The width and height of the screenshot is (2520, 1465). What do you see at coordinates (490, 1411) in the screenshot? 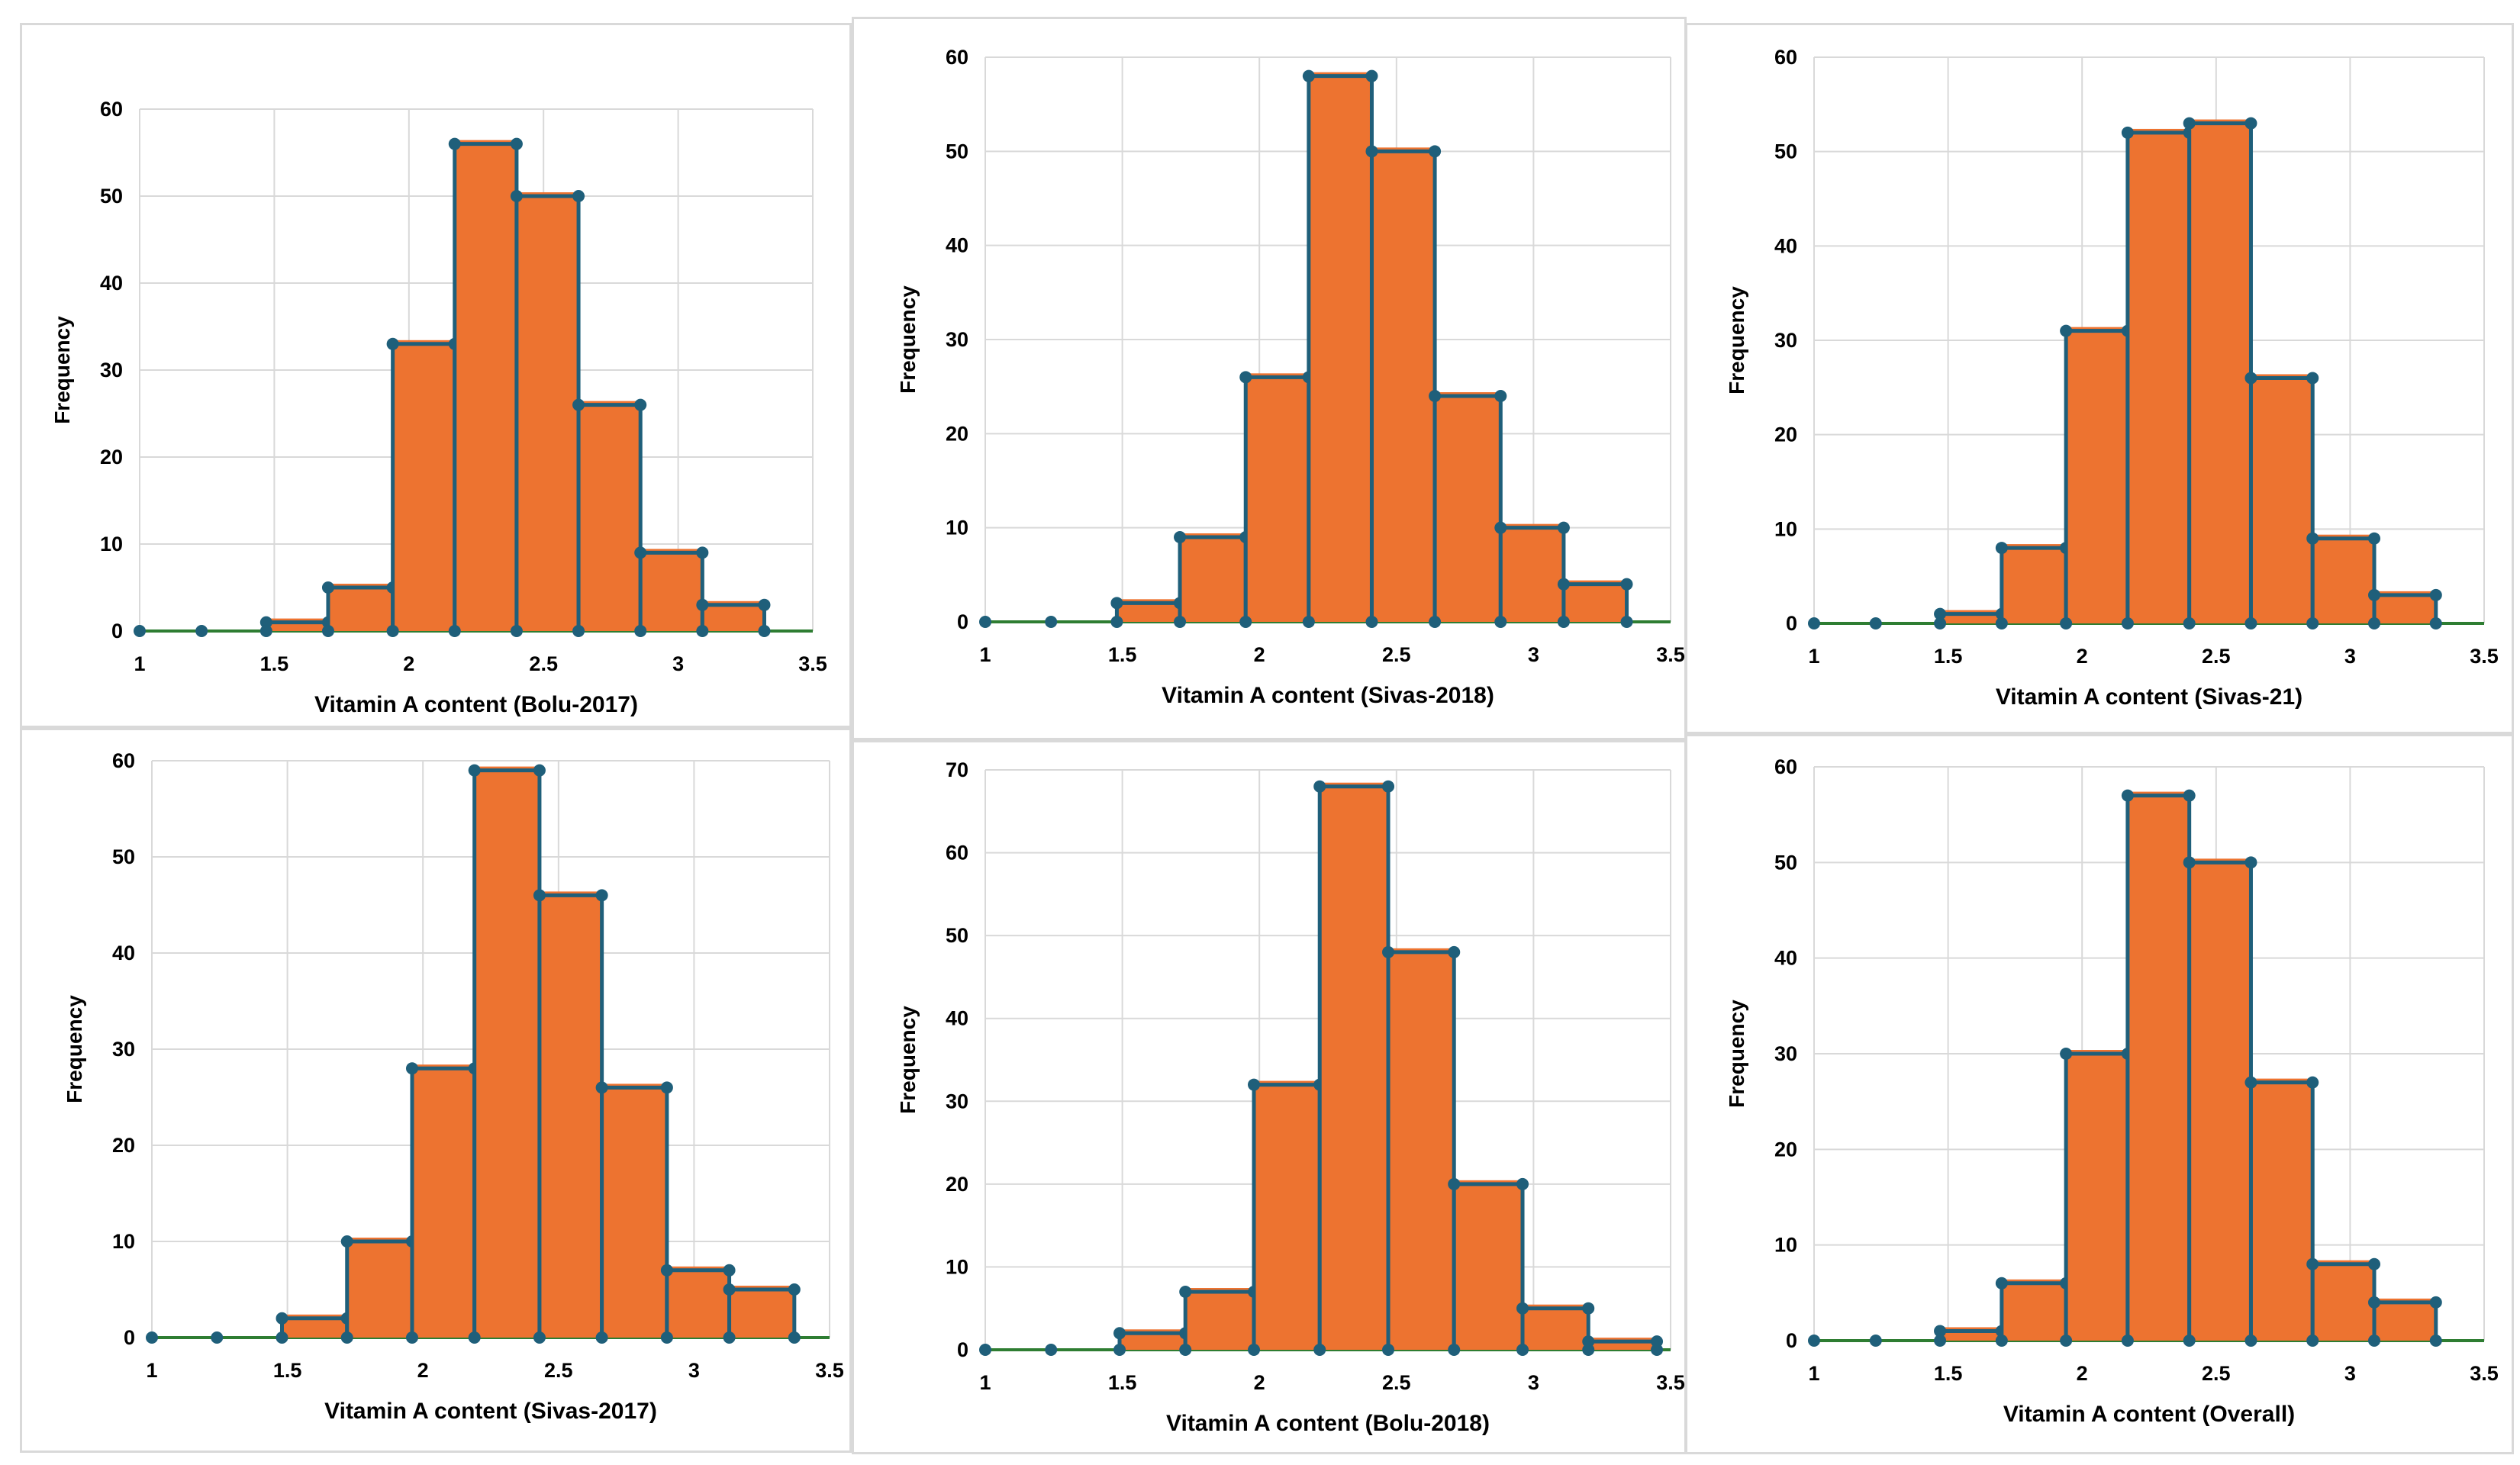
I see `x-axis-title: Vitamin A content (Sivas-2017)` at bounding box center [490, 1411].